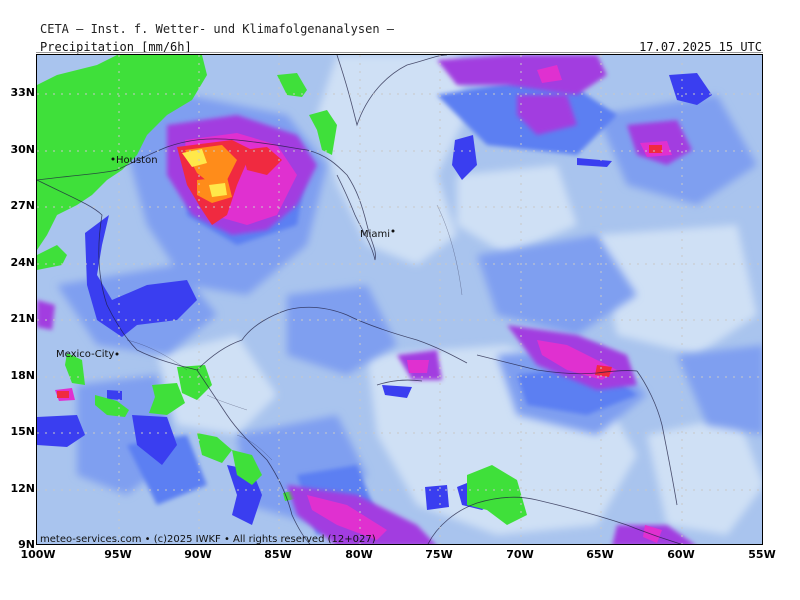  What do you see at coordinates (26, 544) in the screenshot?
I see `lat-label-9n: 9N` at bounding box center [26, 544].